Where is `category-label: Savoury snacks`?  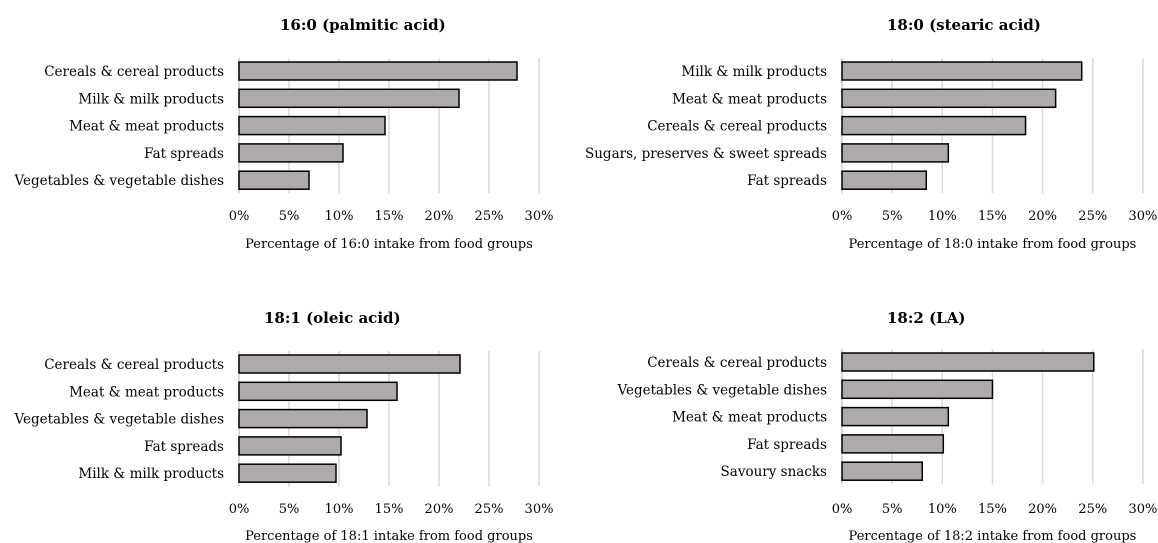
category-label: Savoury snacks is located at coordinates (774, 472).